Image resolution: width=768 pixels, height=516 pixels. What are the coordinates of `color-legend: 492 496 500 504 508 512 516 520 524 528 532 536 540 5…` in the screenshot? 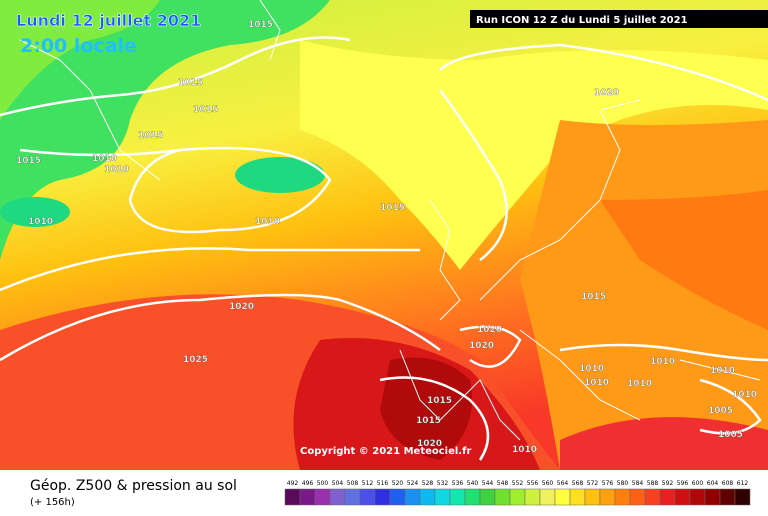 It's located at (517, 493).